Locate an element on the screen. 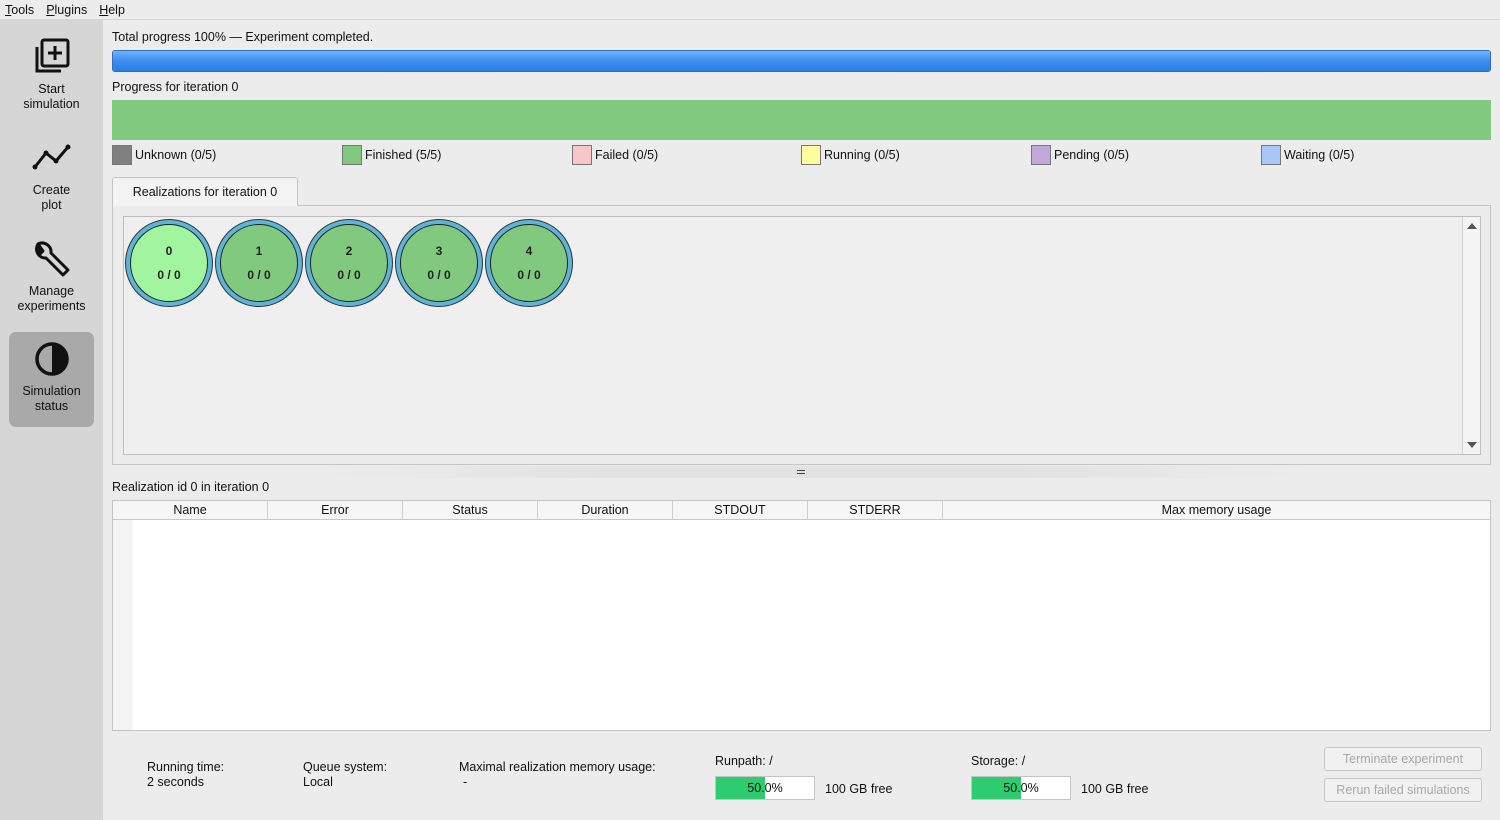 This screenshot has height=820, width=1500. realization-4-inner: 4 0 / 0 is located at coordinates (529, 263).